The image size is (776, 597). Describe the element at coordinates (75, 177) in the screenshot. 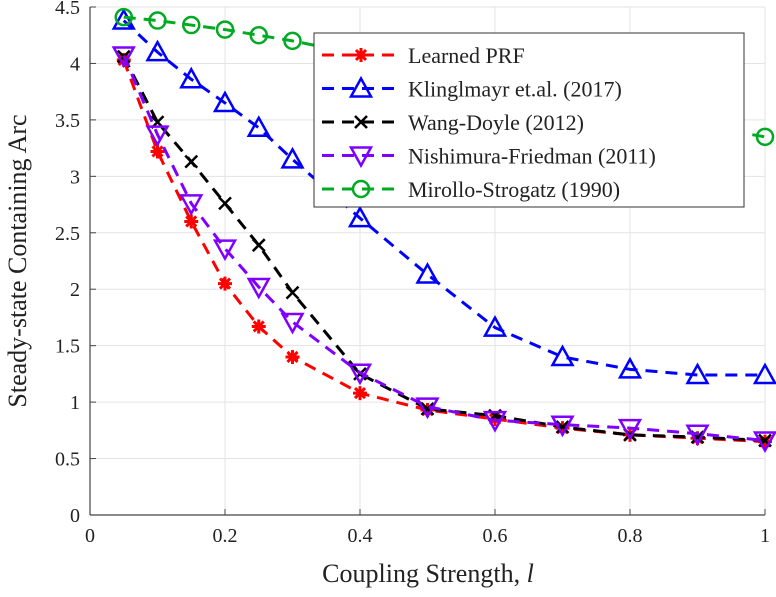

I see `y-tick-label: 3` at that location.